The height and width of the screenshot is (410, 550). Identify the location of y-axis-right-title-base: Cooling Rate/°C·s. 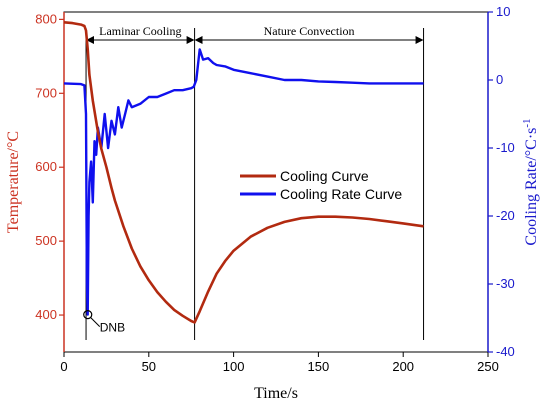
(531, 187).